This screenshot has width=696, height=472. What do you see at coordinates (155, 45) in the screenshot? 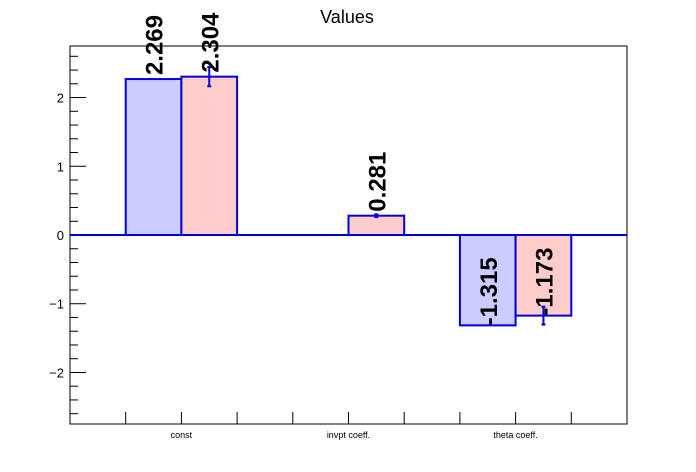
I see `data-label: 2.269` at bounding box center [155, 45].